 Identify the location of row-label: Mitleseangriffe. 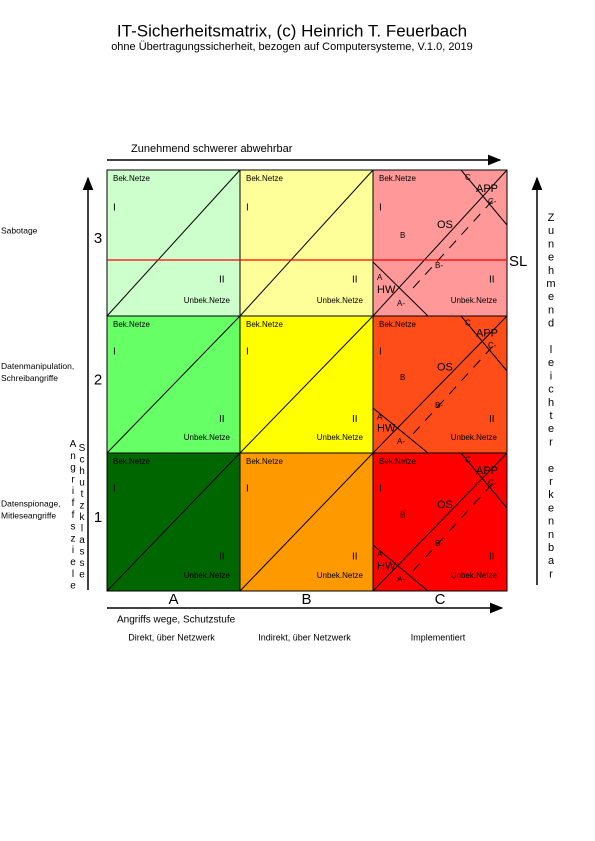
(28, 515).